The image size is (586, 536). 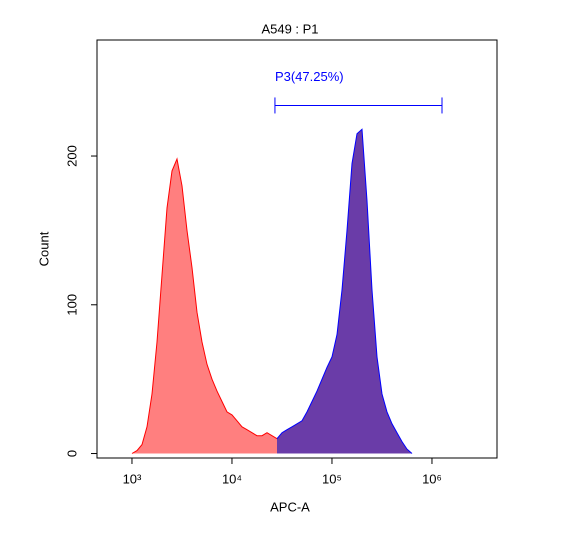 I want to click on x-tick-label: 10³, so click(x=132, y=478).